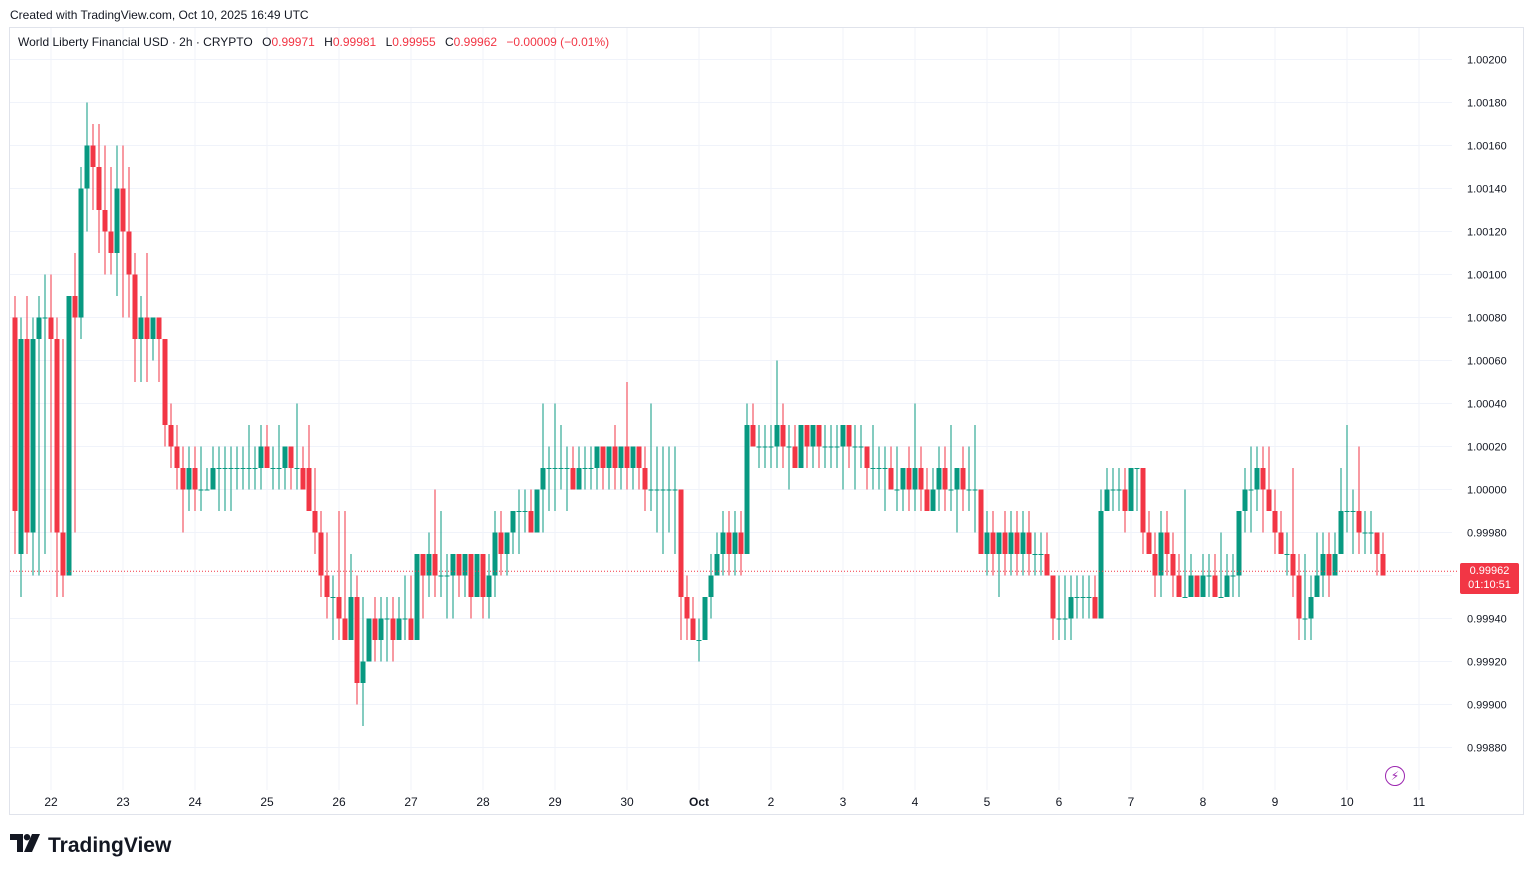  Describe the element at coordinates (51, 802) in the screenshot. I see `time-tick-label: 22` at that location.